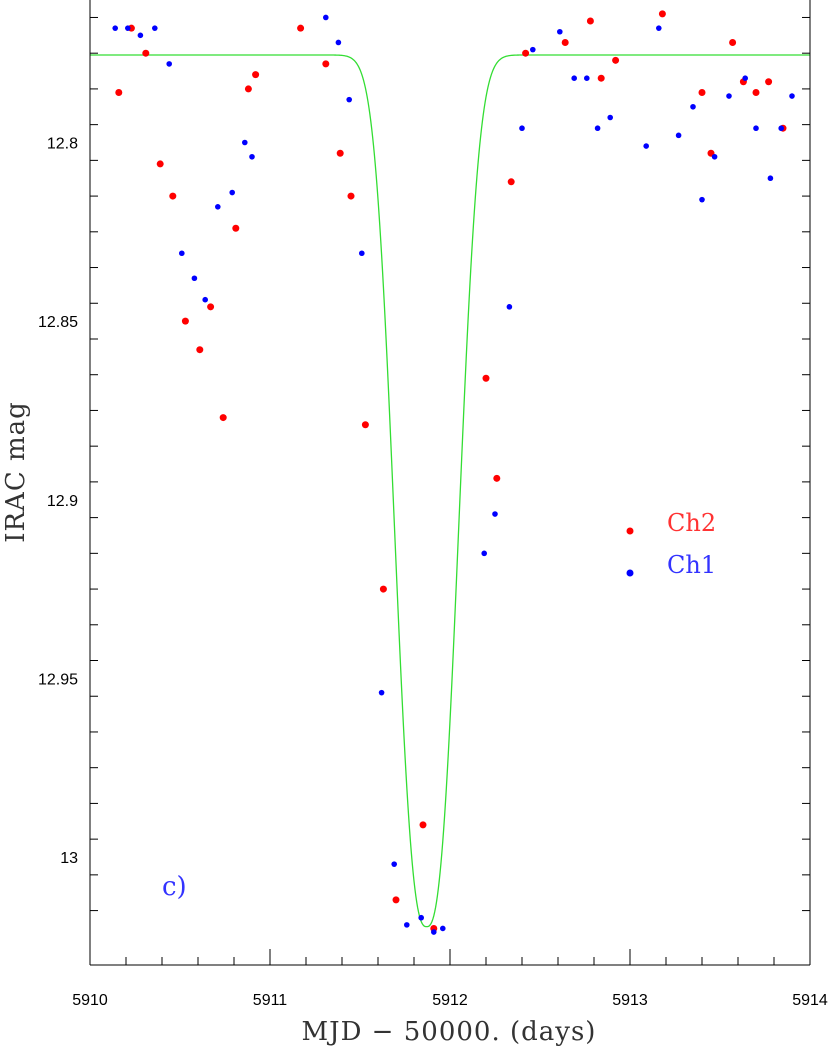 The height and width of the screenshot is (1052, 831). I want to click on y-tick-label: 13, so click(69, 858).